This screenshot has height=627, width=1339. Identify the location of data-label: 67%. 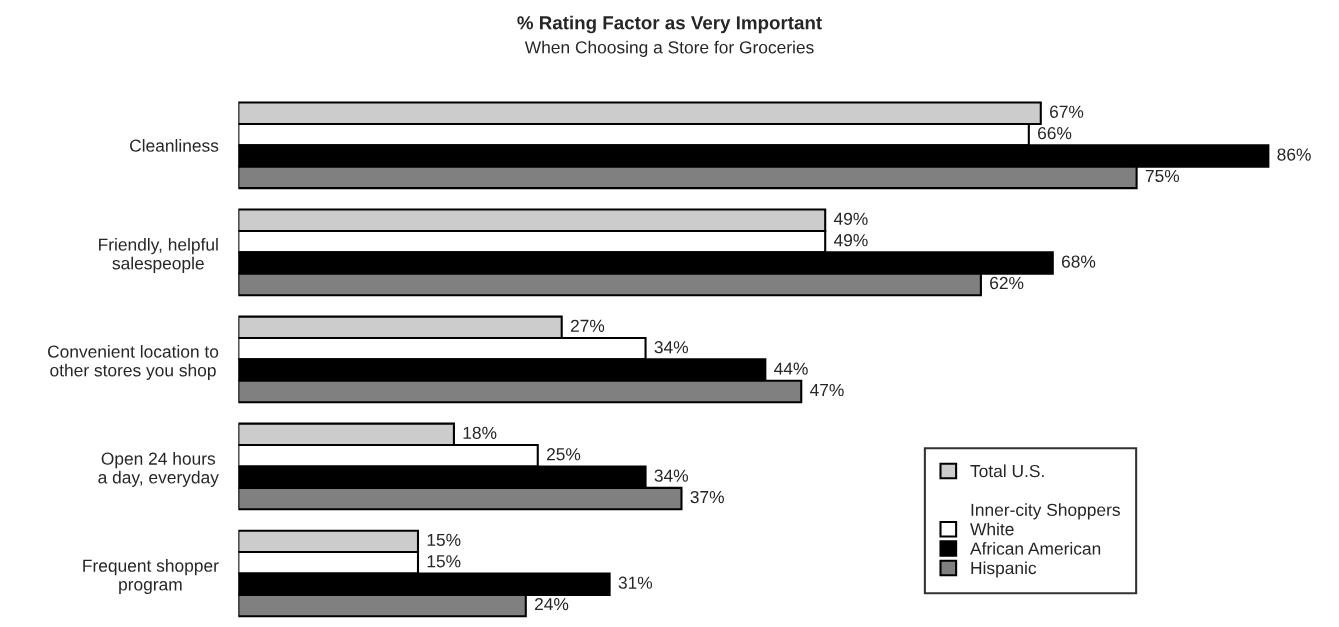
(1067, 111).